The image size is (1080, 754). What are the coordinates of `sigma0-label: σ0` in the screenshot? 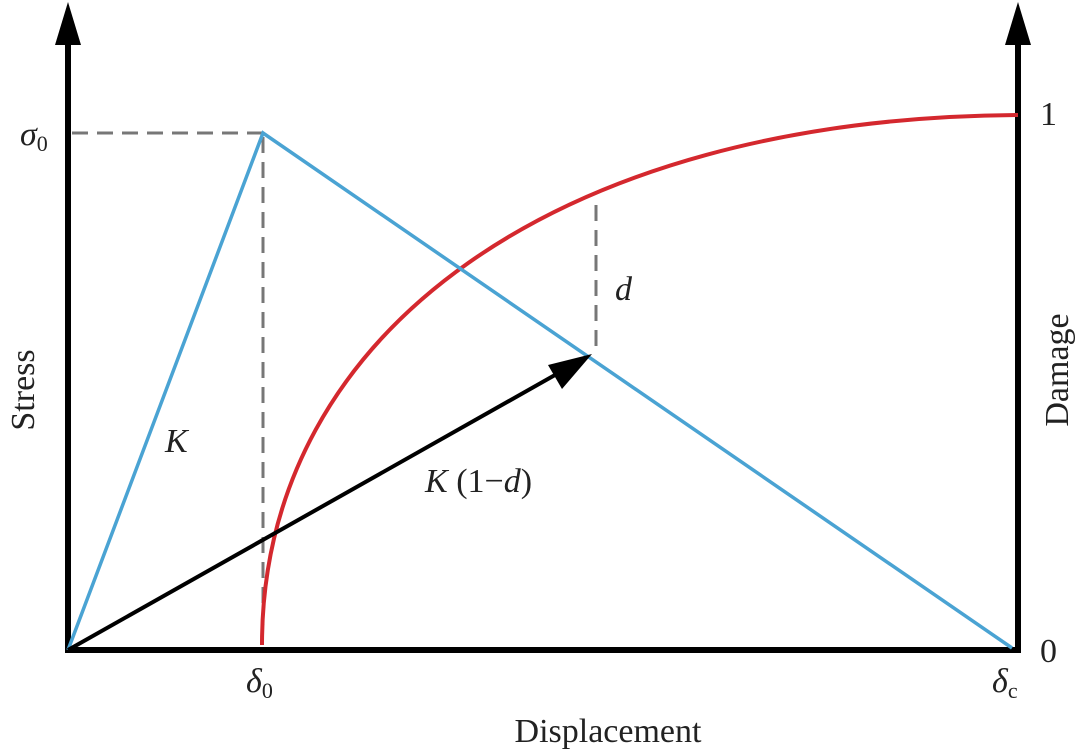 It's located at (34, 136).